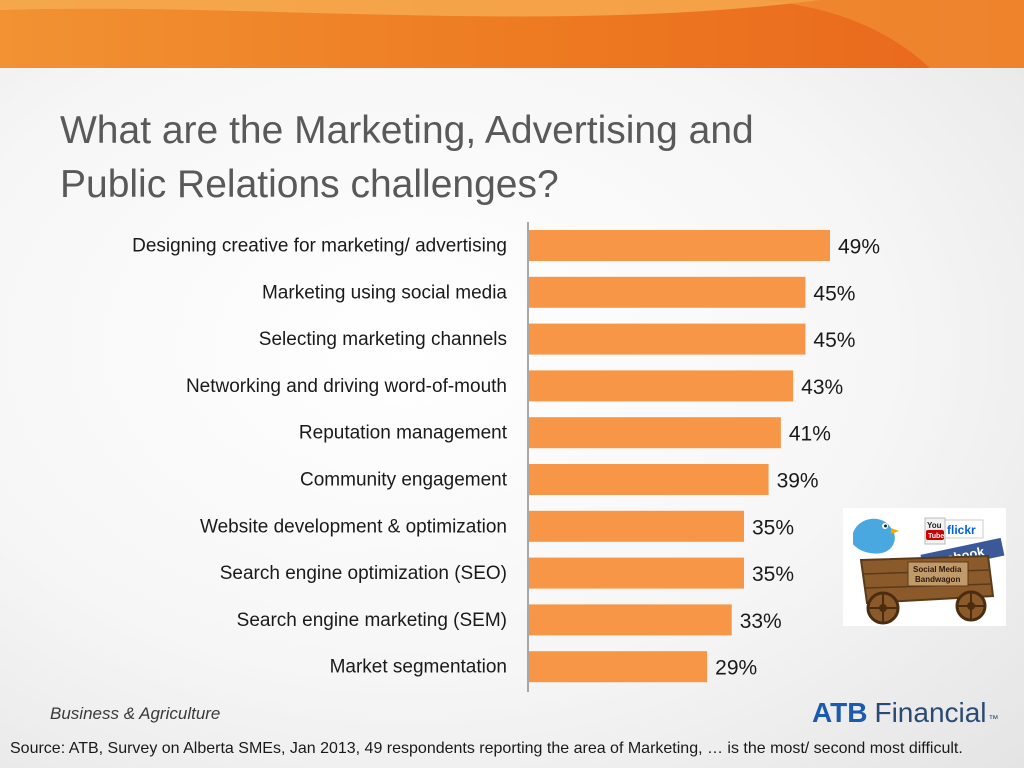  What do you see at coordinates (937, 579) in the screenshot?
I see `wagon-sign-line2: Bandwagon` at bounding box center [937, 579].